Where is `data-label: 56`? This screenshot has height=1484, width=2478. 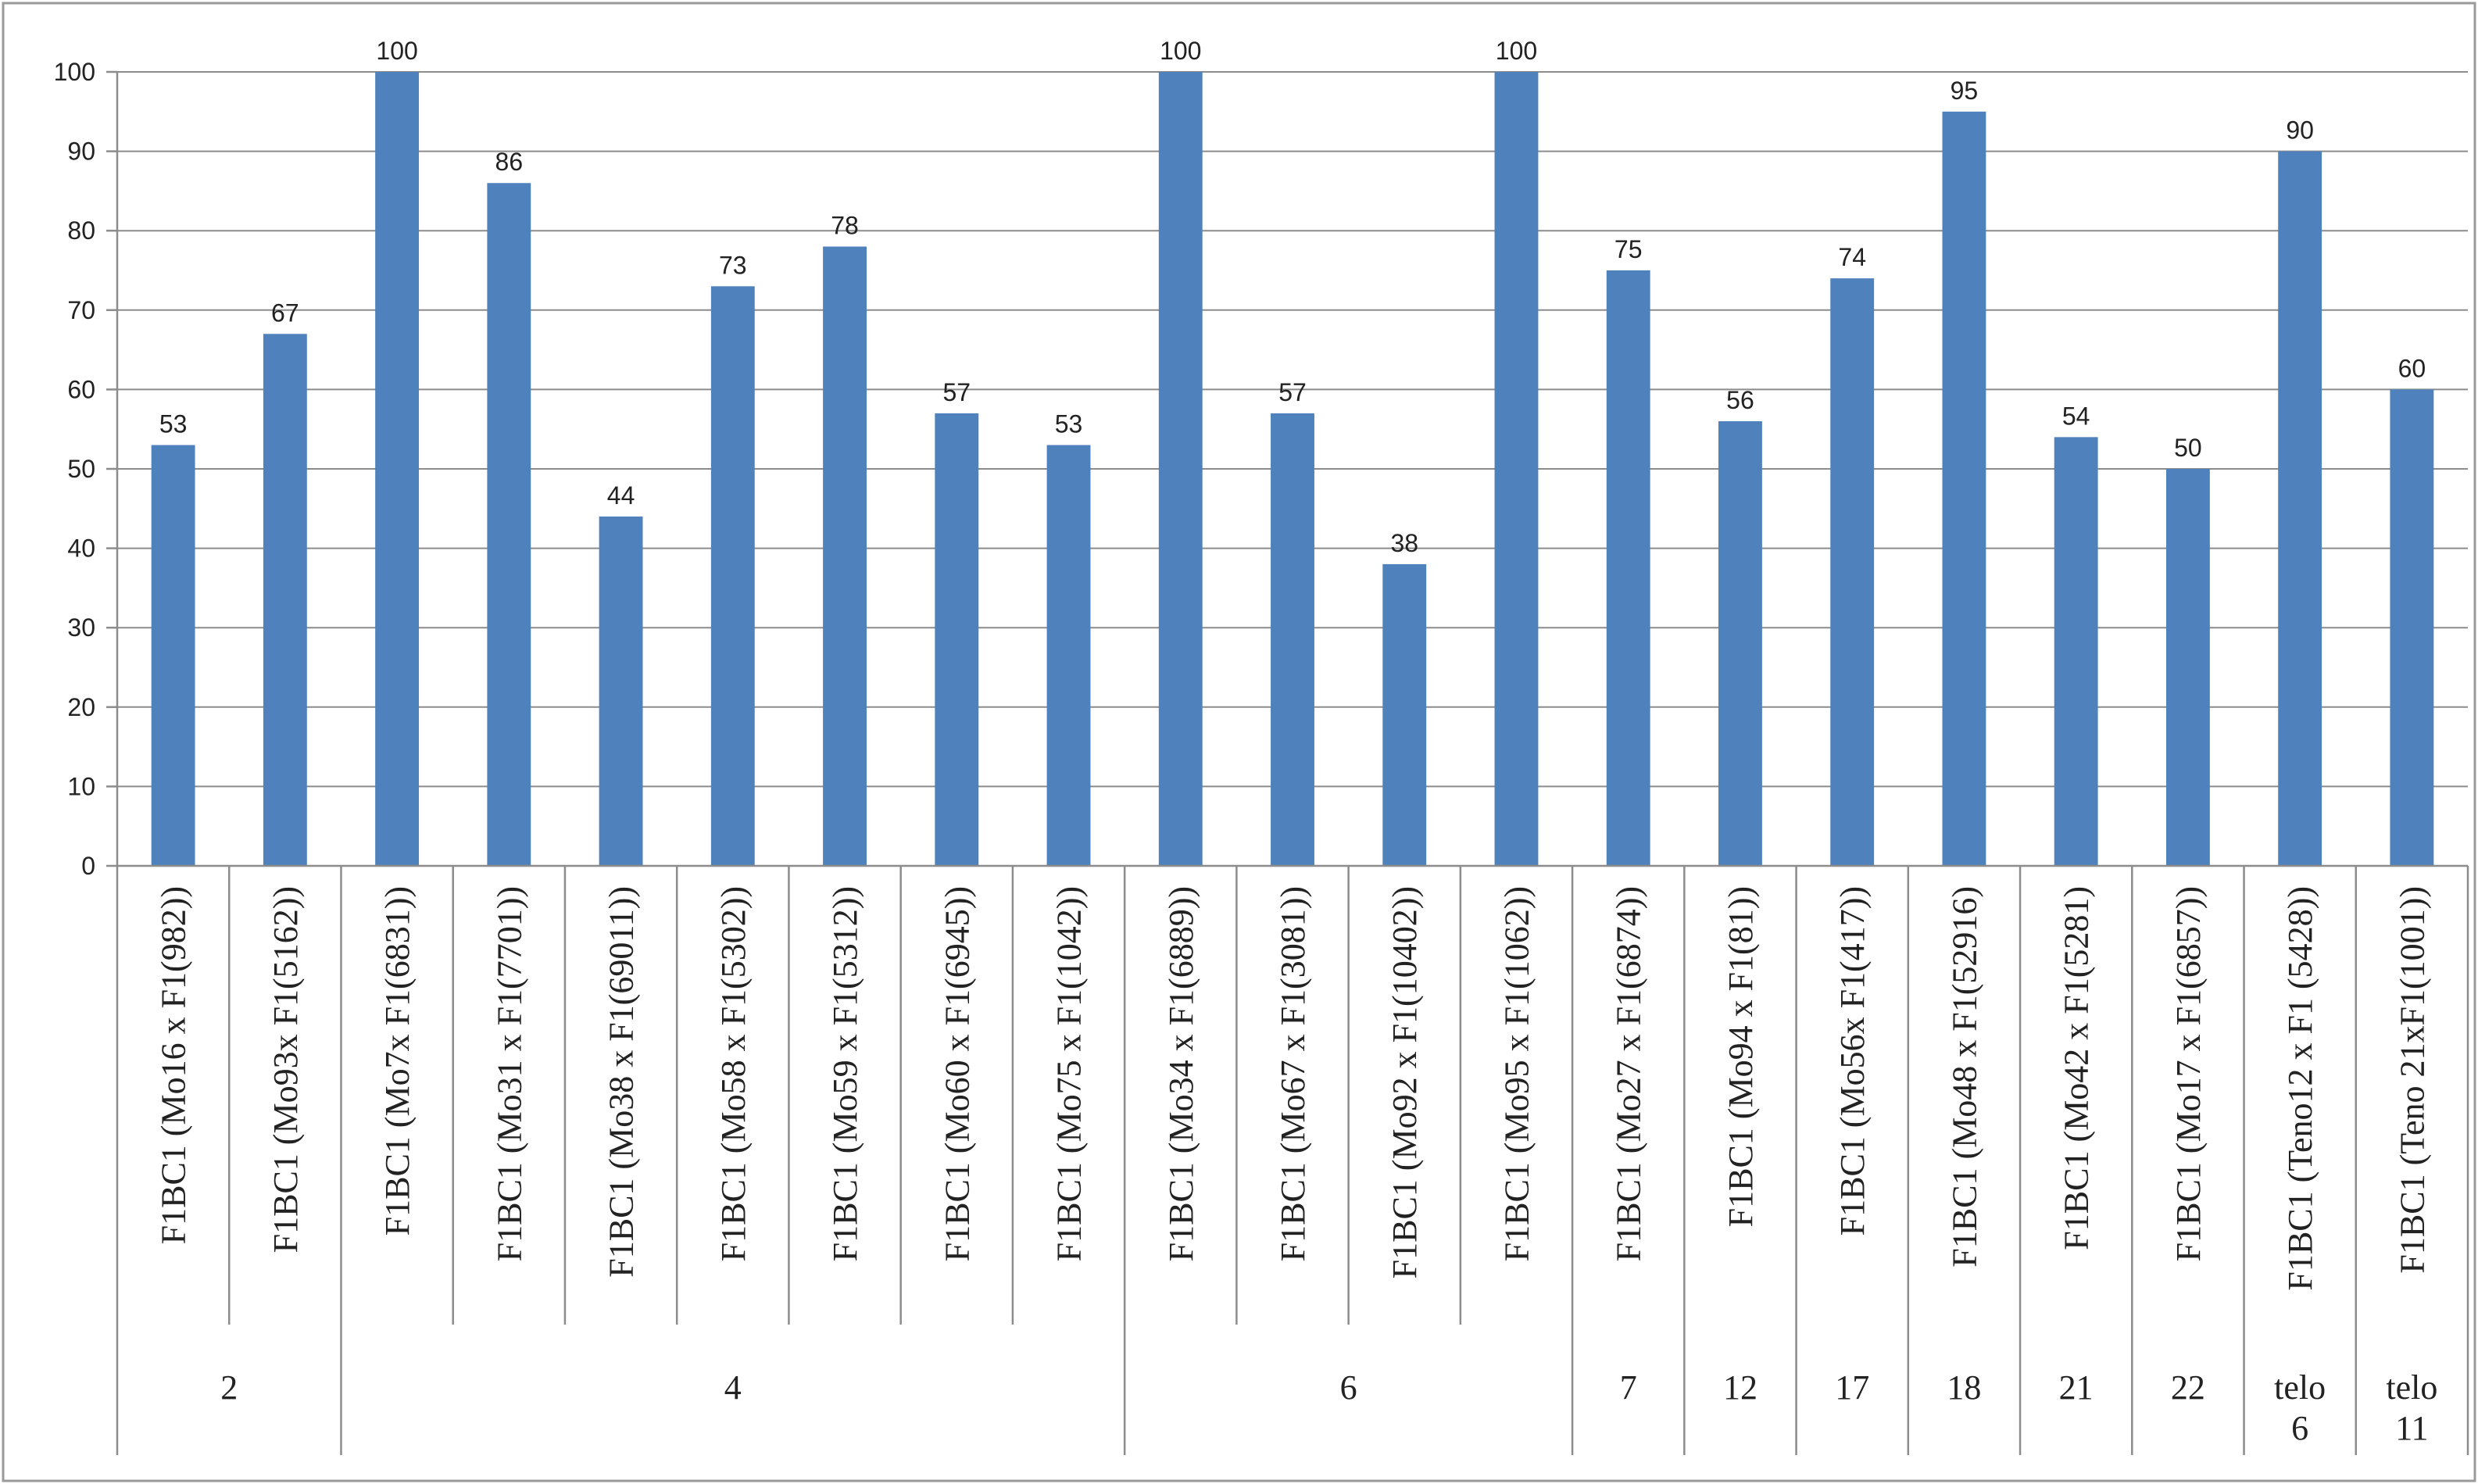 data-label: 56 is located at coordinates (1740, 400).